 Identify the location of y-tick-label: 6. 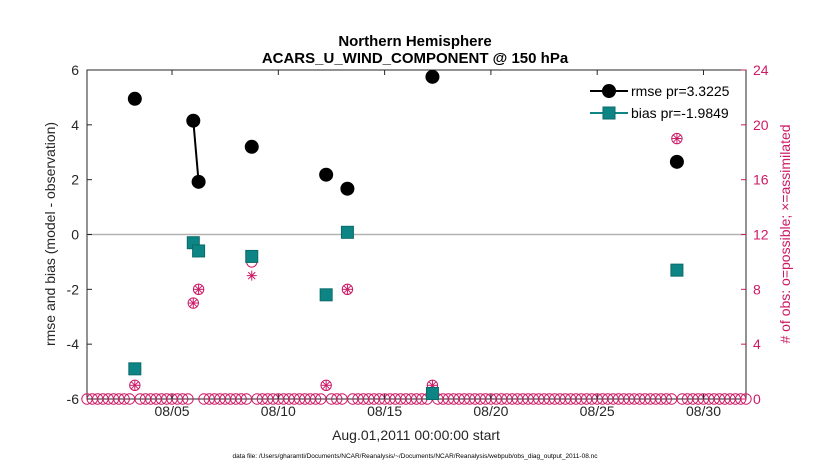
(75, 70).